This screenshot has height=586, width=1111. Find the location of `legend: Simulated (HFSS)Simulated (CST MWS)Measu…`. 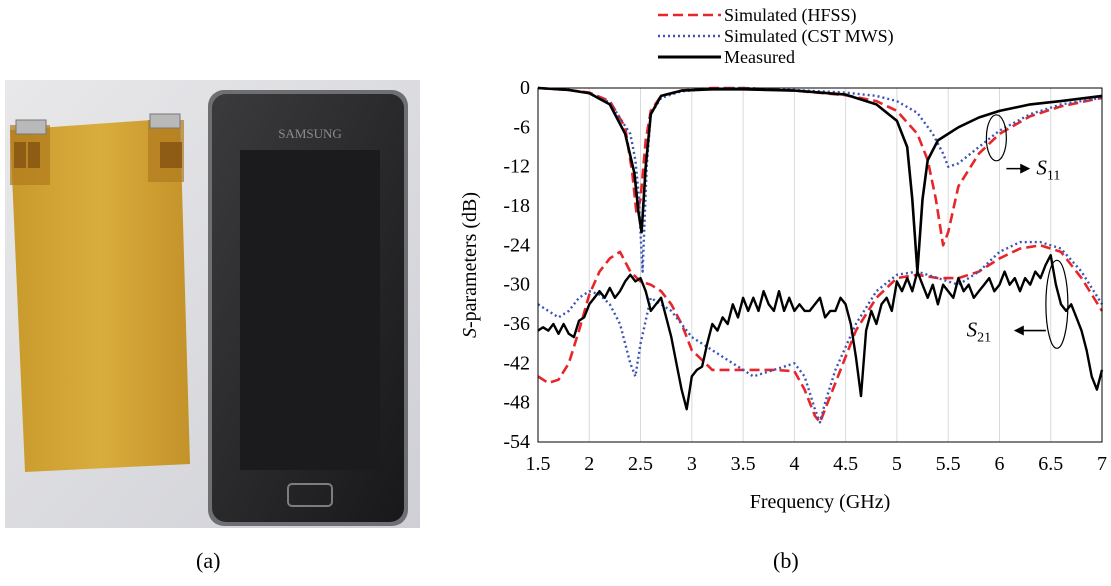

legend: Simulated (HFSS)Simulated (CST MWS)Measu… is located at coordinates (776, 36).